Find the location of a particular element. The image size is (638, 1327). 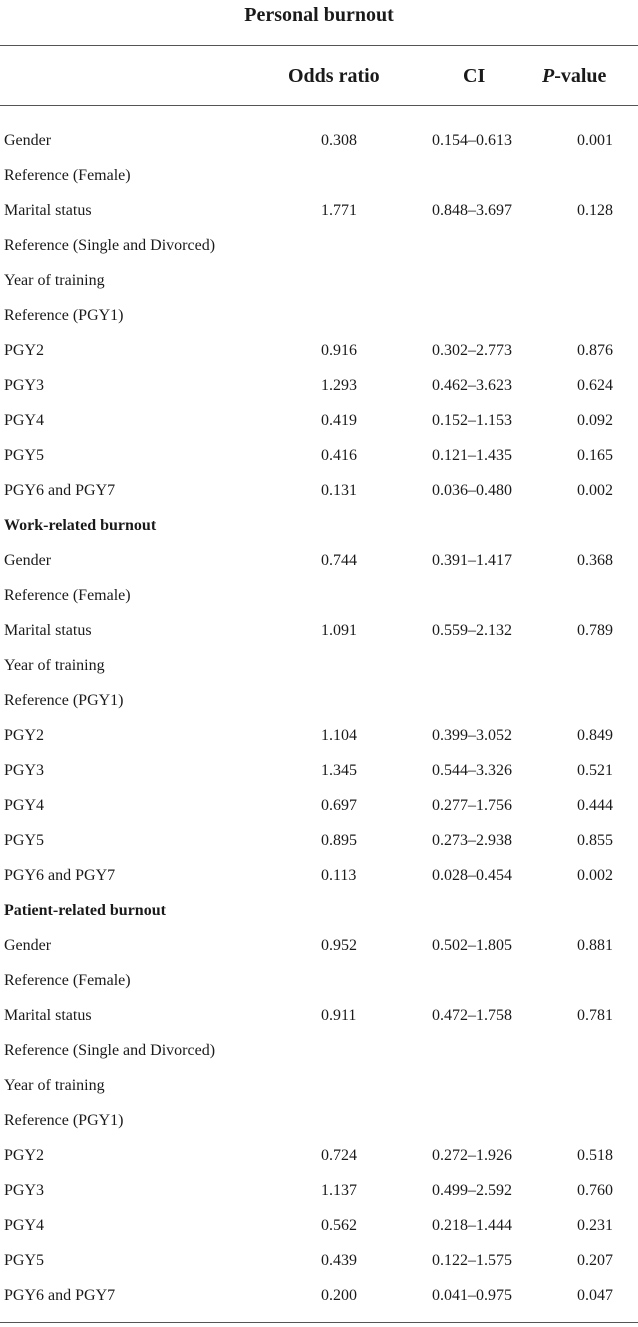

ci-cell: 0.848–3.697 is located at coordinates (472, 210).